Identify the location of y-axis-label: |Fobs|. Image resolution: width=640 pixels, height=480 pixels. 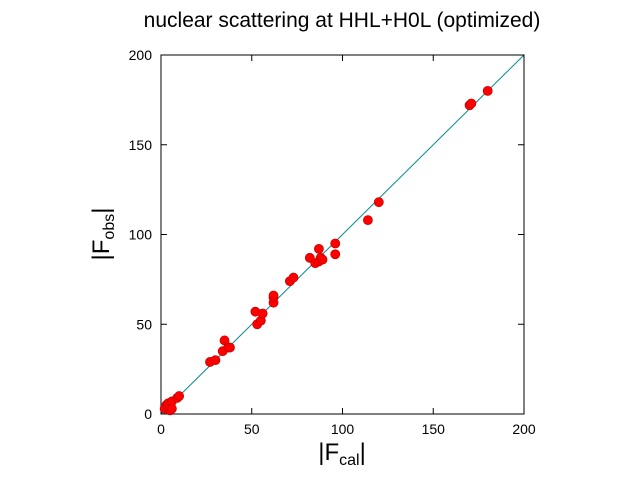
(103, 234).